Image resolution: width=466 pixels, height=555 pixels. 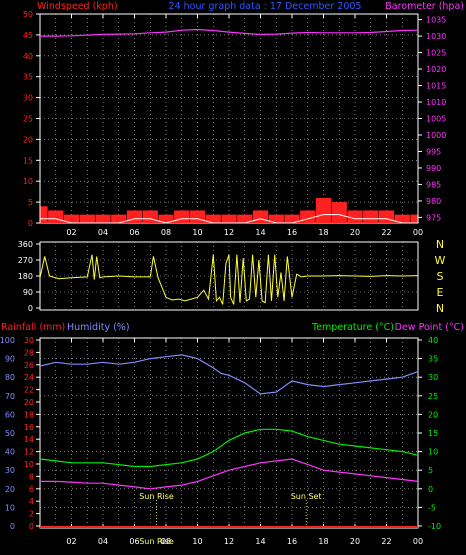 I want to click on direction-degree-tick: 180, so click(x=25, y=276).